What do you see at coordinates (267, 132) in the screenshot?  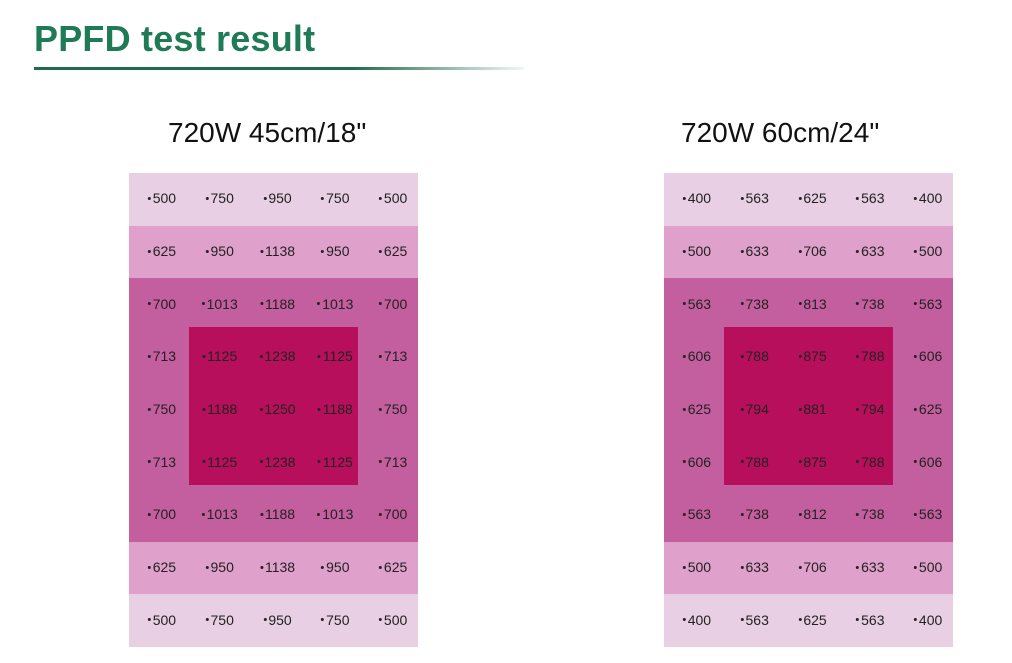 I see `chart-title-45cm: 720W 45cm/18"` at bounding box center [267, 132].